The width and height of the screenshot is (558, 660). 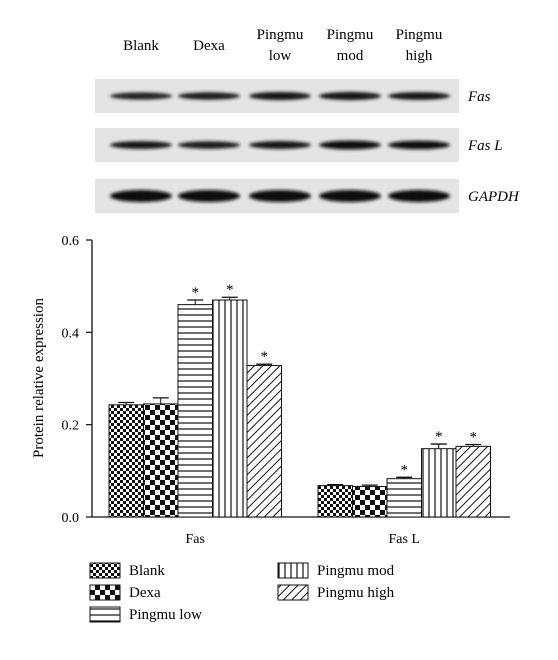 I want to click on legend-item: Dexa, so click(x=125, y=592).